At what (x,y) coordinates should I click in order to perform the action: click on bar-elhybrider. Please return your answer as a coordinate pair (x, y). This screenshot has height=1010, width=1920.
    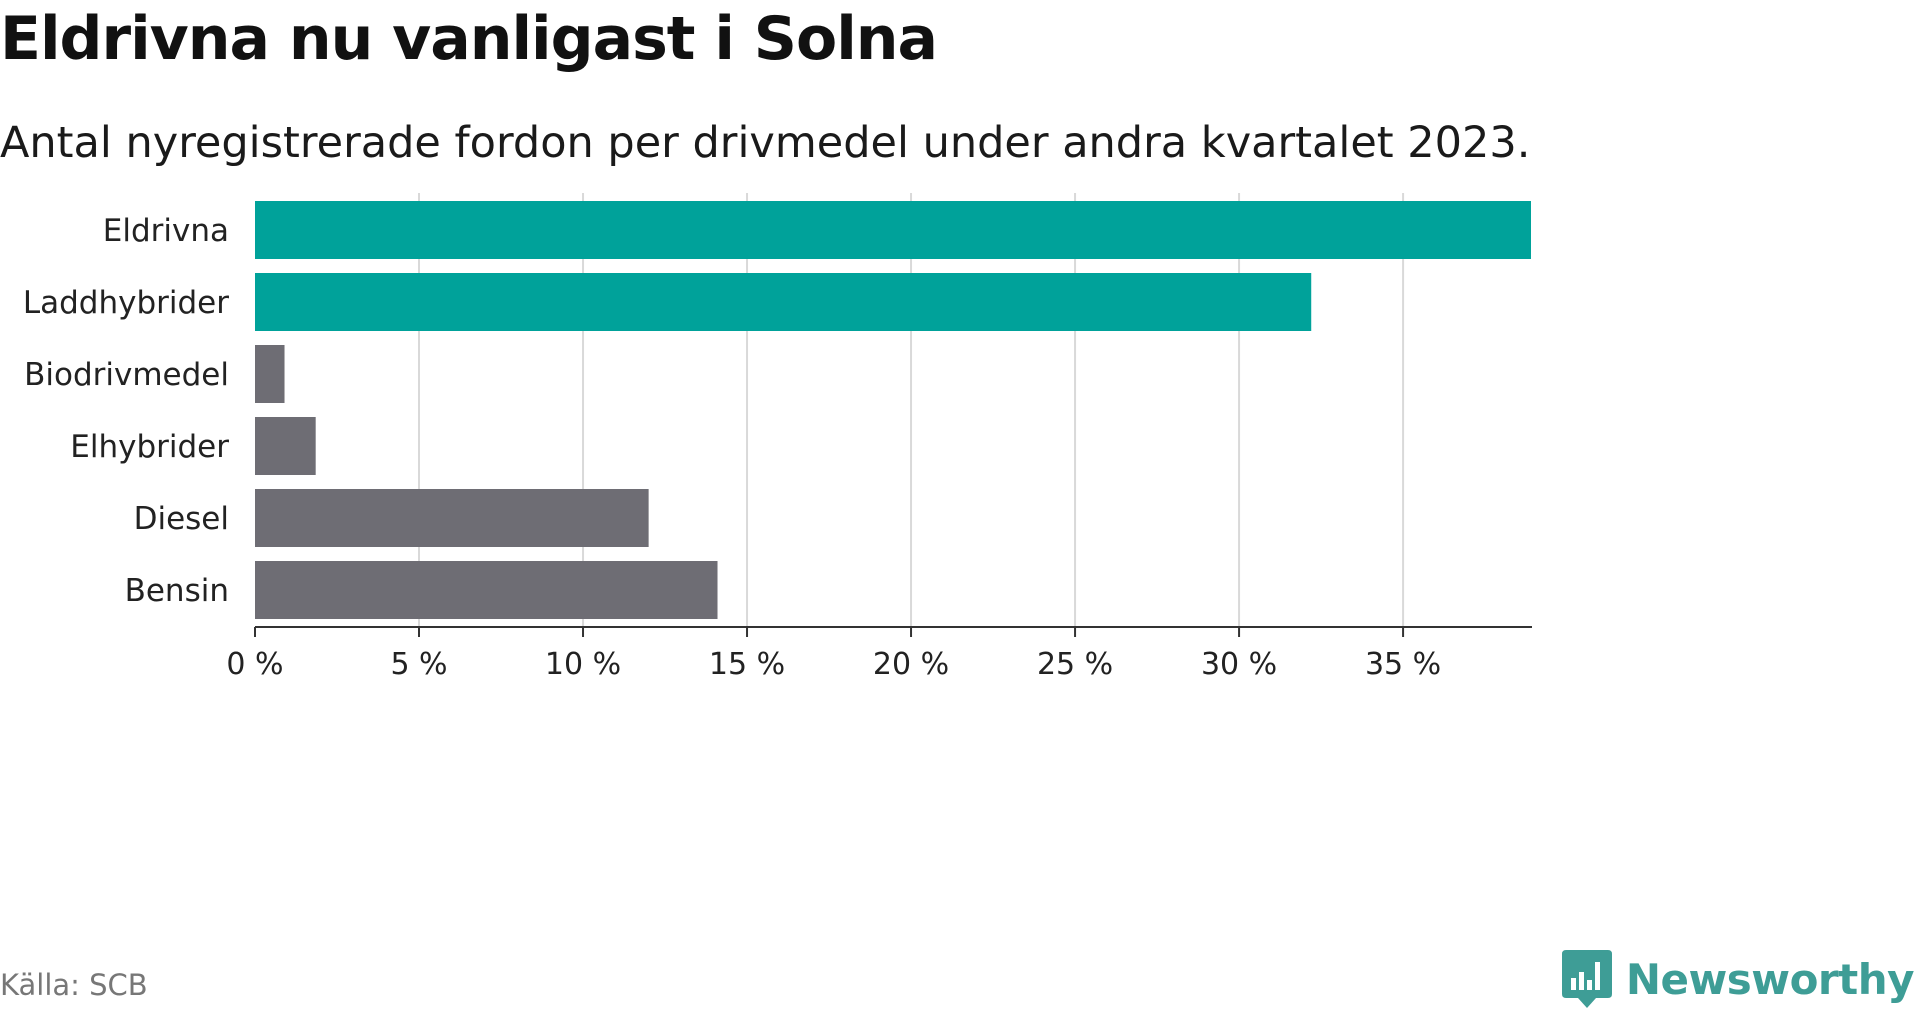
    Looking at the image, I should click on (285, 446).